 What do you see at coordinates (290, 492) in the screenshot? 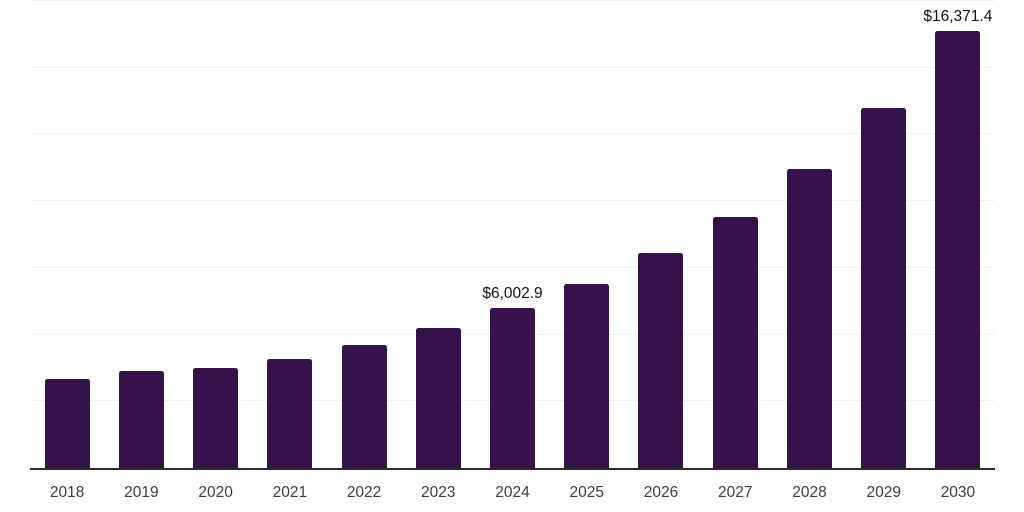
I see `x-tick-label-2021: 2021` at bounding box center [290, 492].